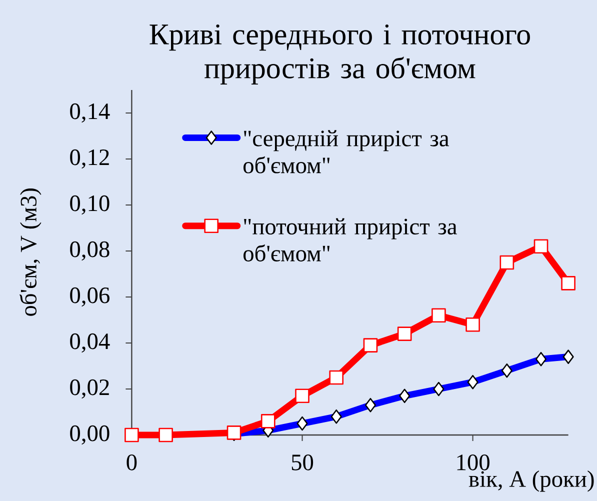  What do you see at coordinates (90, 251) in the screenshot?
I see `y-tick-label: 0,08` at bounding box center [90, 251].